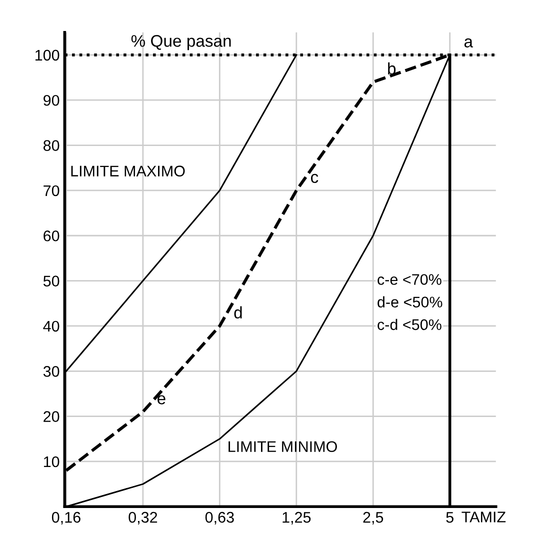 The height and width of the screenshot is (539, 539). I want to click on y-tick-label: 70, so click(52, 190).